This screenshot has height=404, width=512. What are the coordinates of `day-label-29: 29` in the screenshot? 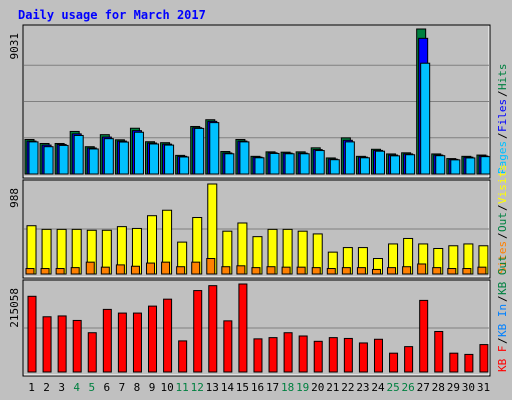 It's located at (453, 387).